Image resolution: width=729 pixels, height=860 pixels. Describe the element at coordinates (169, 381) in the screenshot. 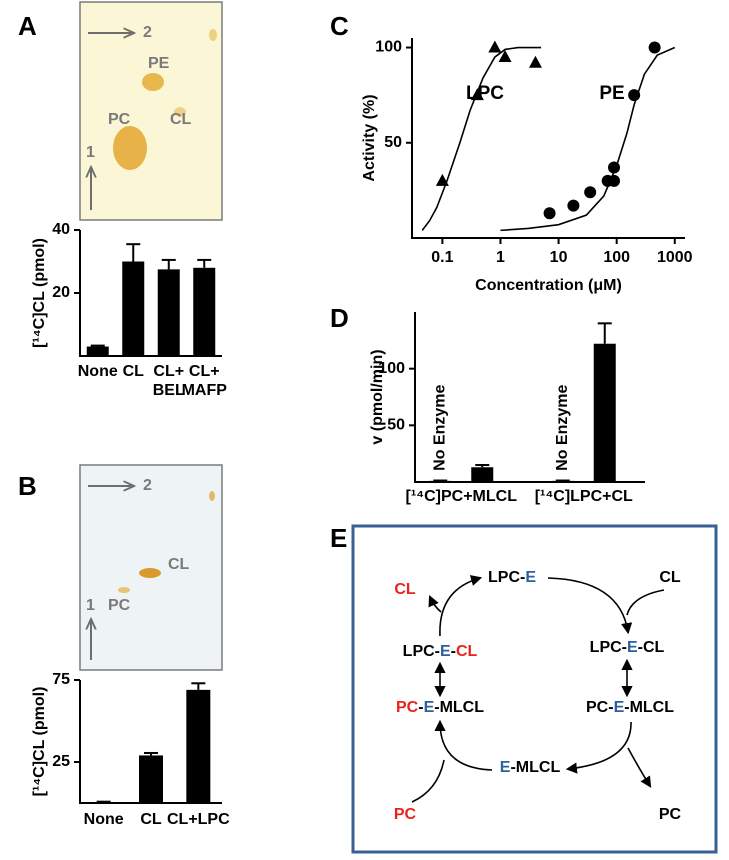

I see `x-tick-label: CL+ BEL` at that location.